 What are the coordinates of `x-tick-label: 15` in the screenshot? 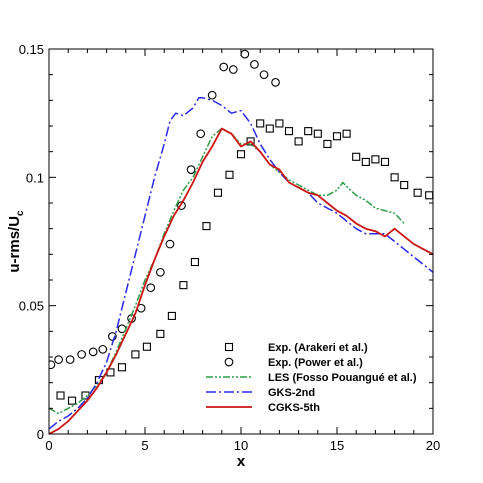 It's located at (337, 445).